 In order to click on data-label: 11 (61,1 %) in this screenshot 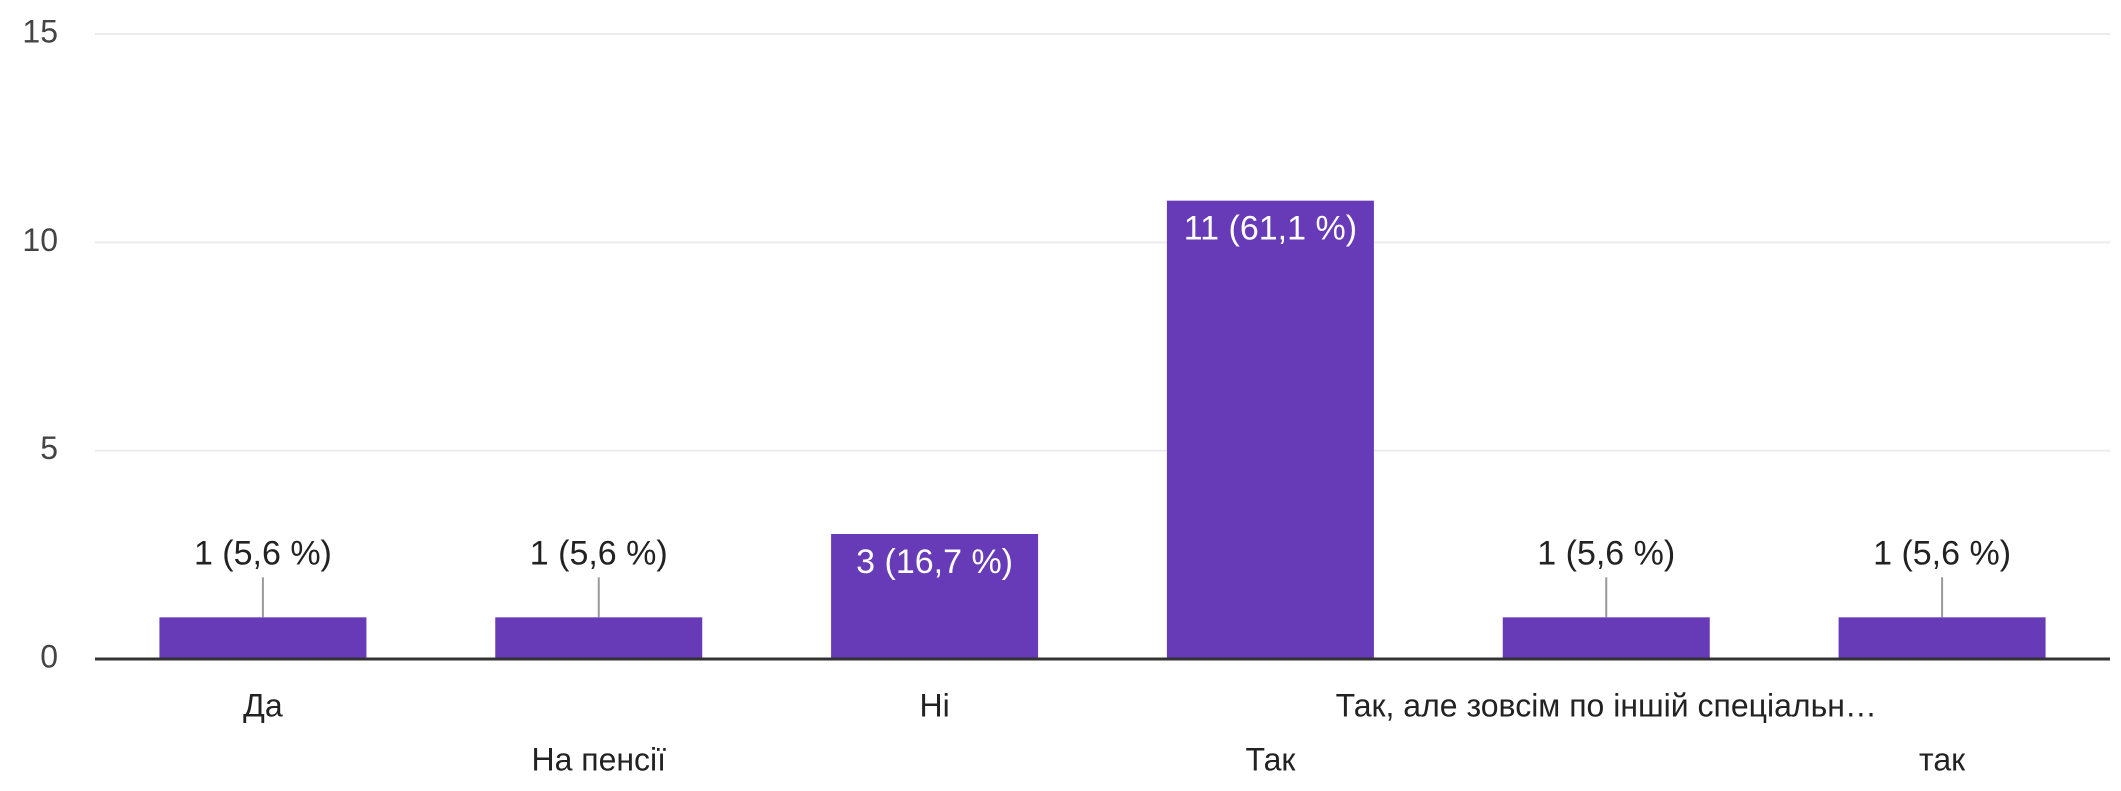, I will do `click(1270, 229)`.